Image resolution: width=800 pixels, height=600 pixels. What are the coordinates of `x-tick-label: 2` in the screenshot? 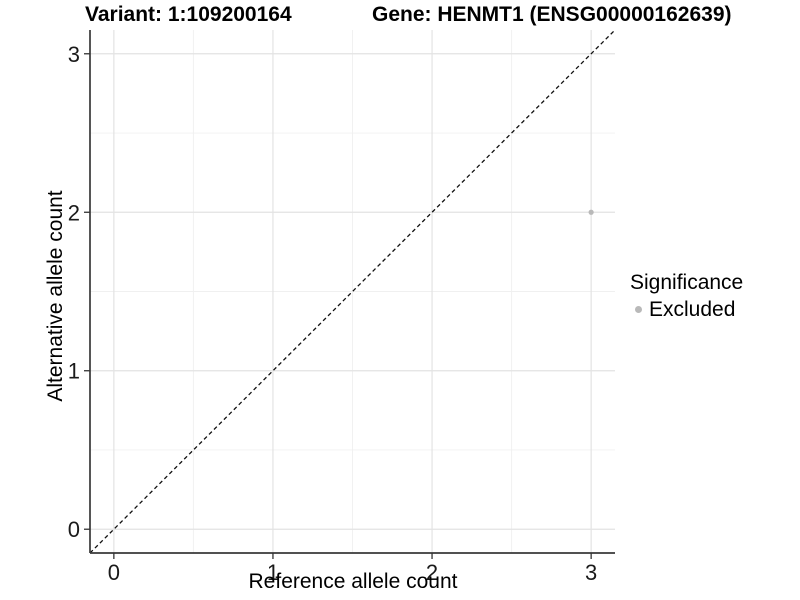 It's located at (432, 572).